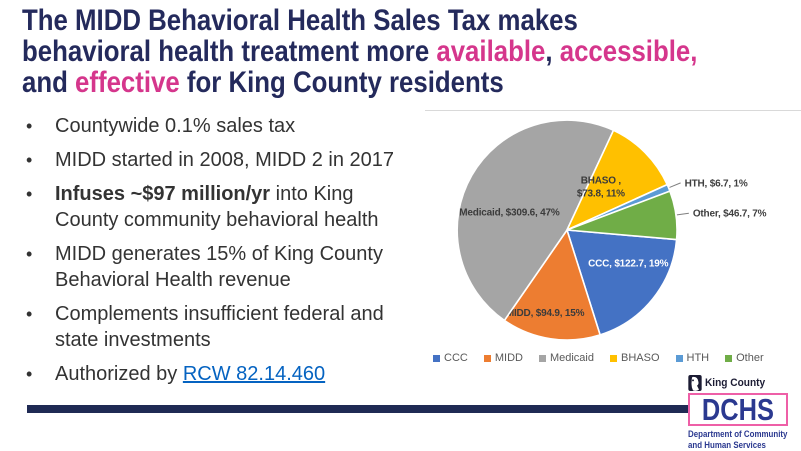  I want to click on leader-line-other, so click(682, 214).